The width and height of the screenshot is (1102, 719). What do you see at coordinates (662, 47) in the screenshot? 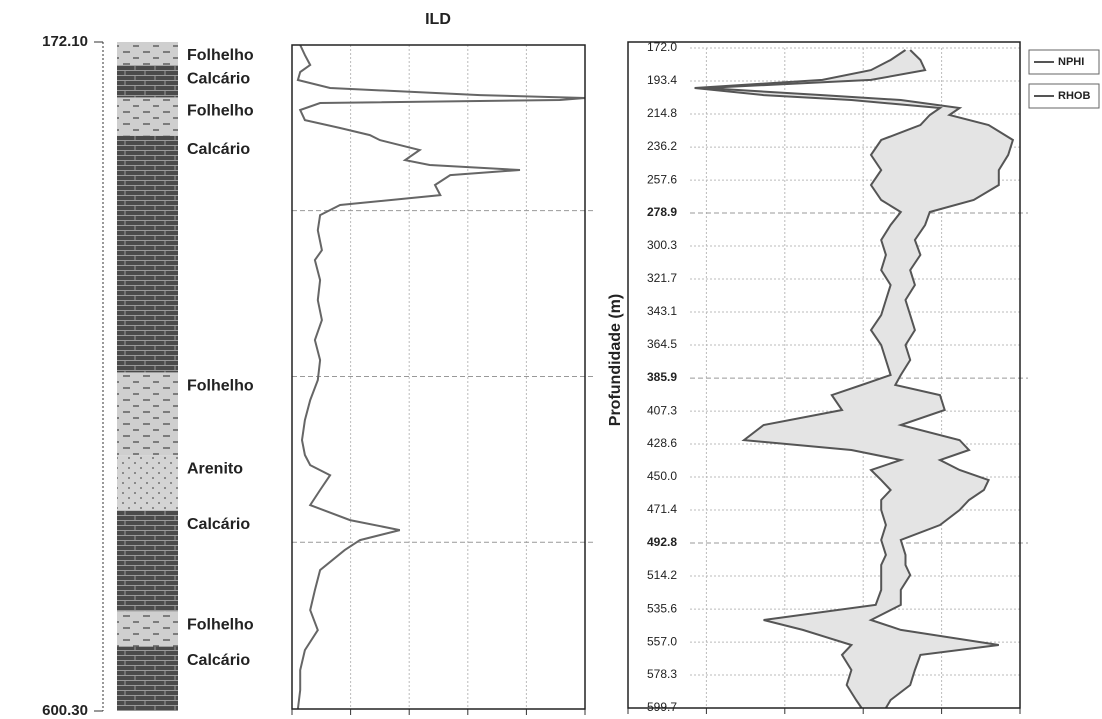
I see `y-tick-label: 172.0` at bounding box center [662, 47].